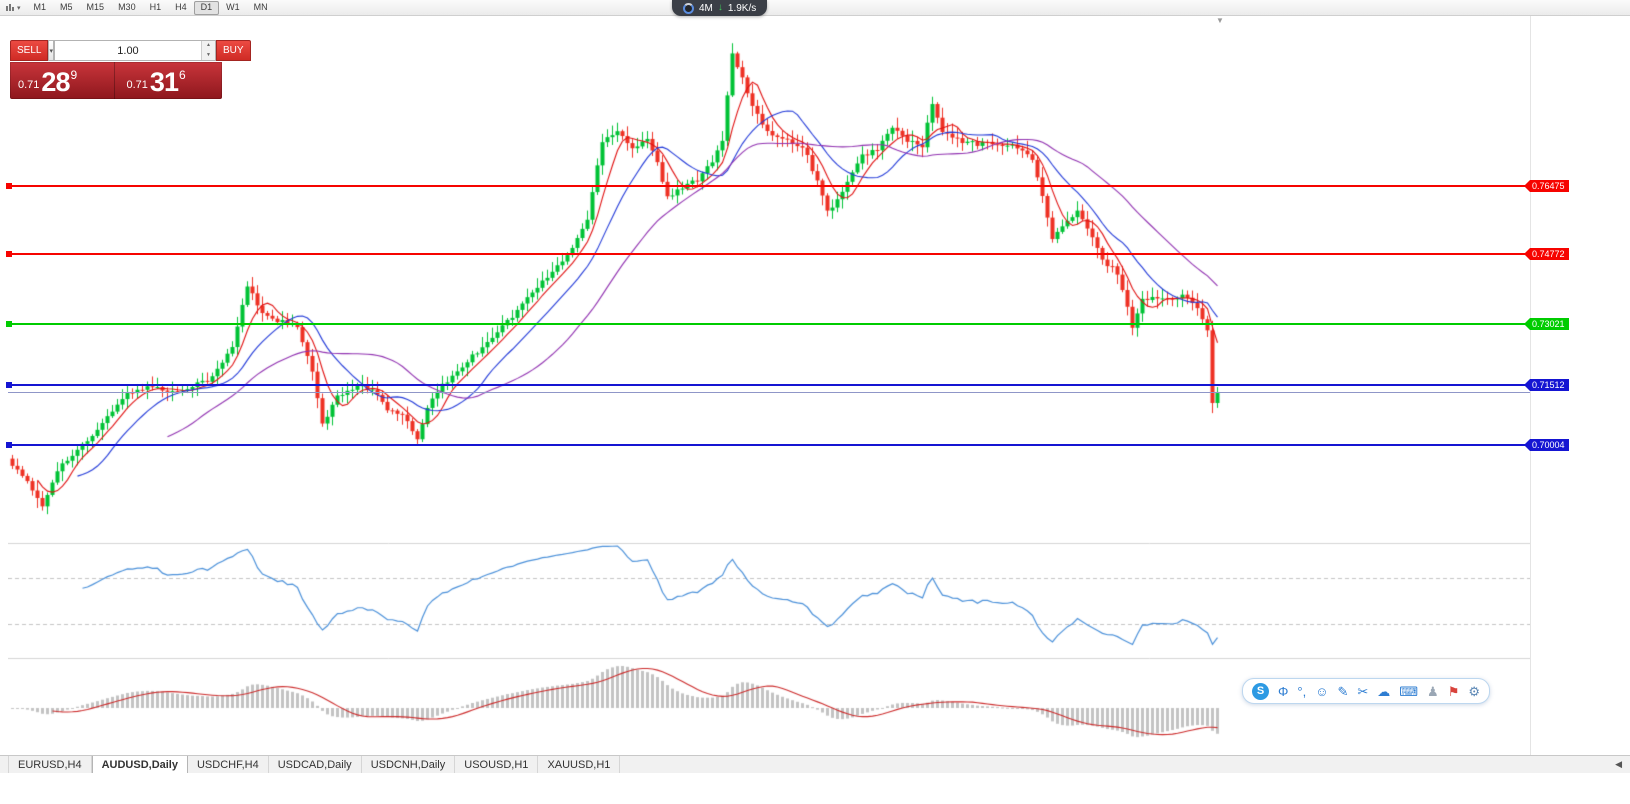 This screenshot has height=804, width=1630. I want to click on volume-up-icon: ▲, so click(208, 46).